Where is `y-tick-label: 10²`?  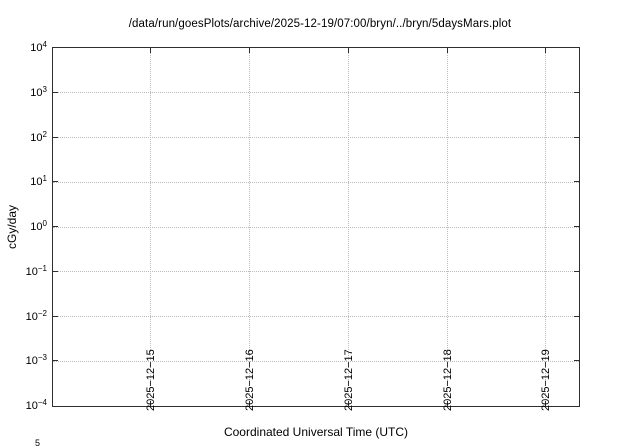 y-tick-label: 10² is located at coordinates (38, 136).